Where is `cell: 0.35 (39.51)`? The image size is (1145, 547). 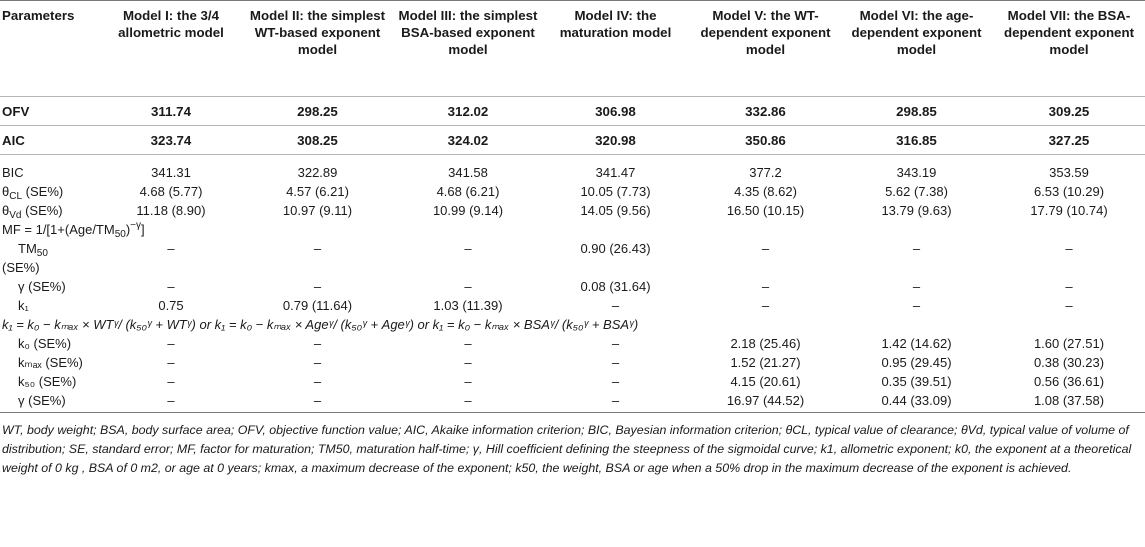 cell: 0.35 (39.51) is located at coordinates (916, 381).